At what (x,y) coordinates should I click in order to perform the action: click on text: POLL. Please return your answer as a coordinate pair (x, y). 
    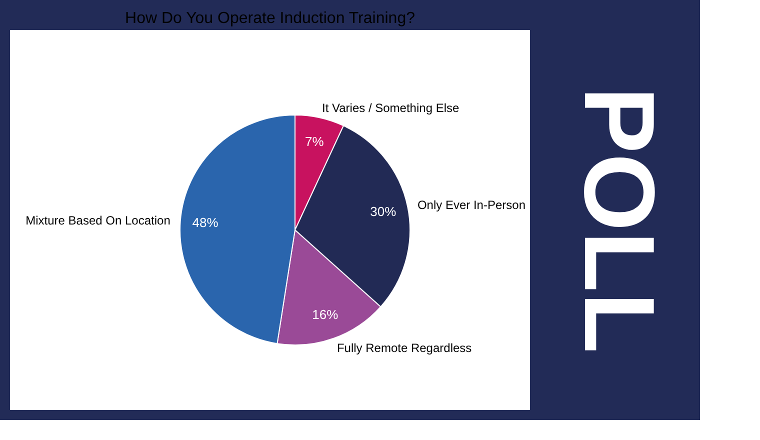
    Looking at the image, I should click on (619, 220).